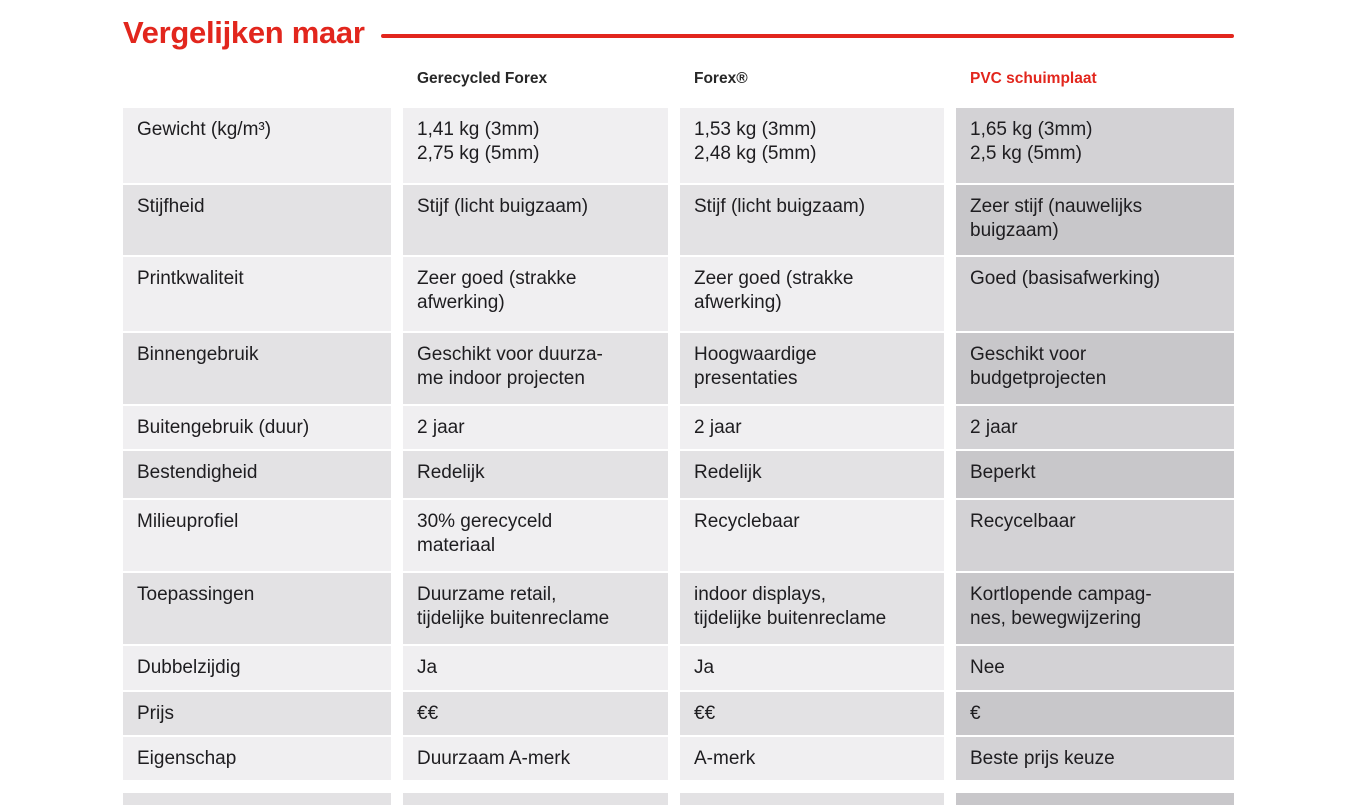 The height and width of the screenshot is (805, 1360). What do you see at coordinates (678, 33) in the screenshot?
I see `page-header: Vergelijken maar` at bounding box center [678, 33].